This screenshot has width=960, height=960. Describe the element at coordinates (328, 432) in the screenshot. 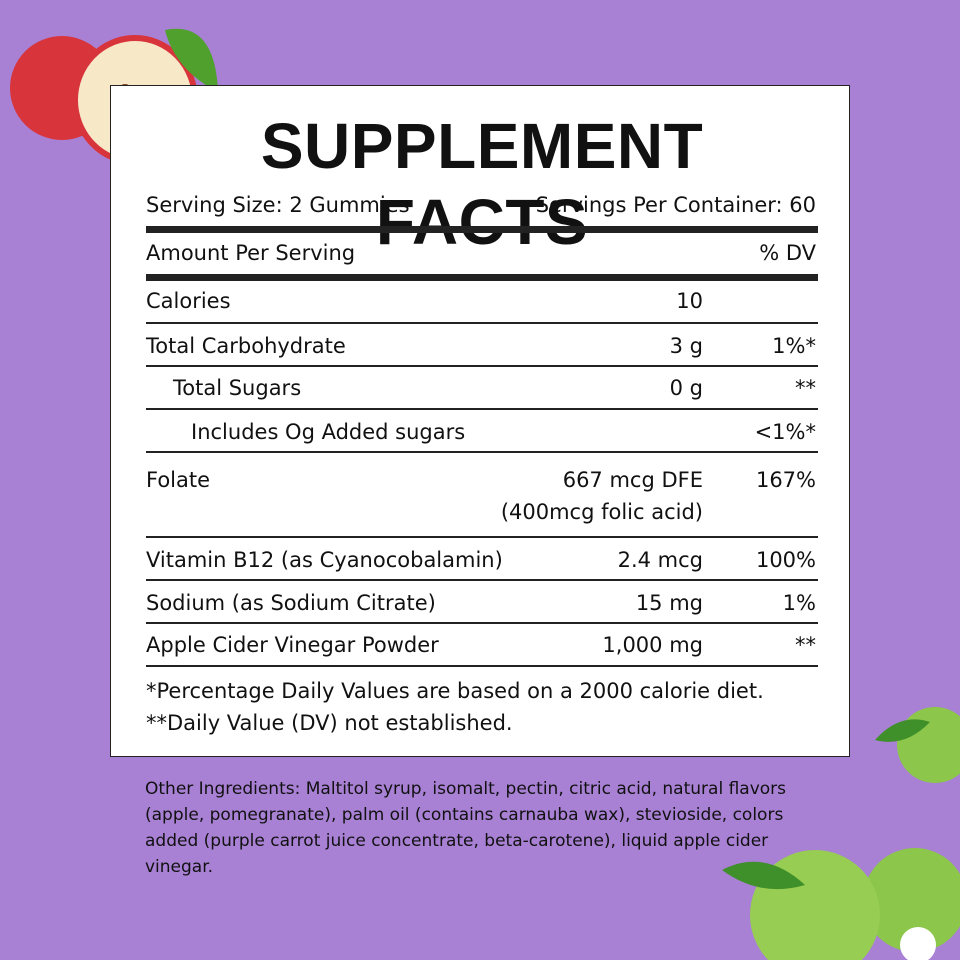

I see `nutrient-name: Includes Og Added sugars` at that location.